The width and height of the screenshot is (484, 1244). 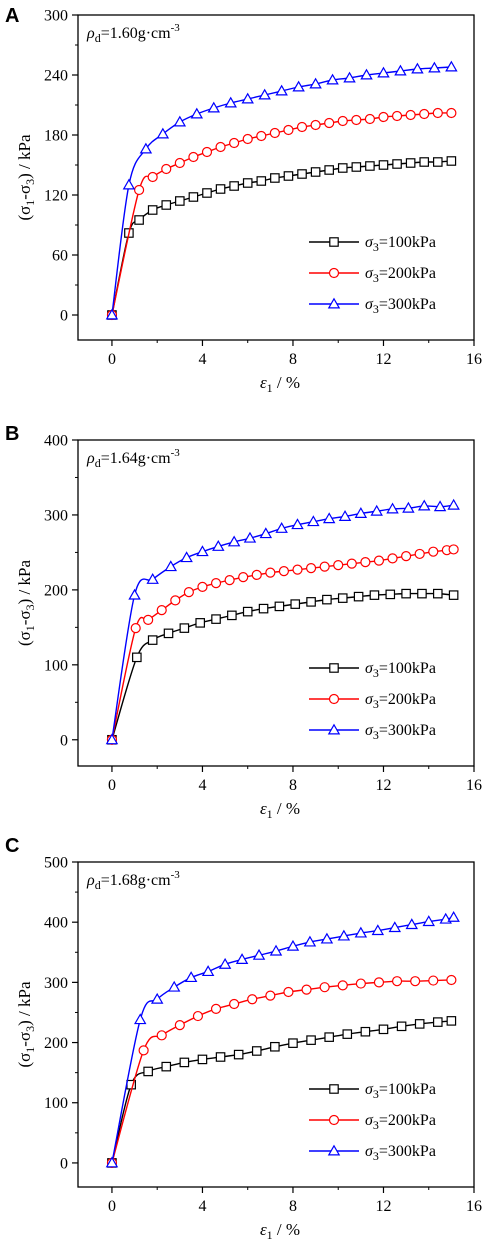 What do you see at coordinates (56, 515) in the screenshot?
I see `y-tick-label: 300` at bounding box center [56, 515].